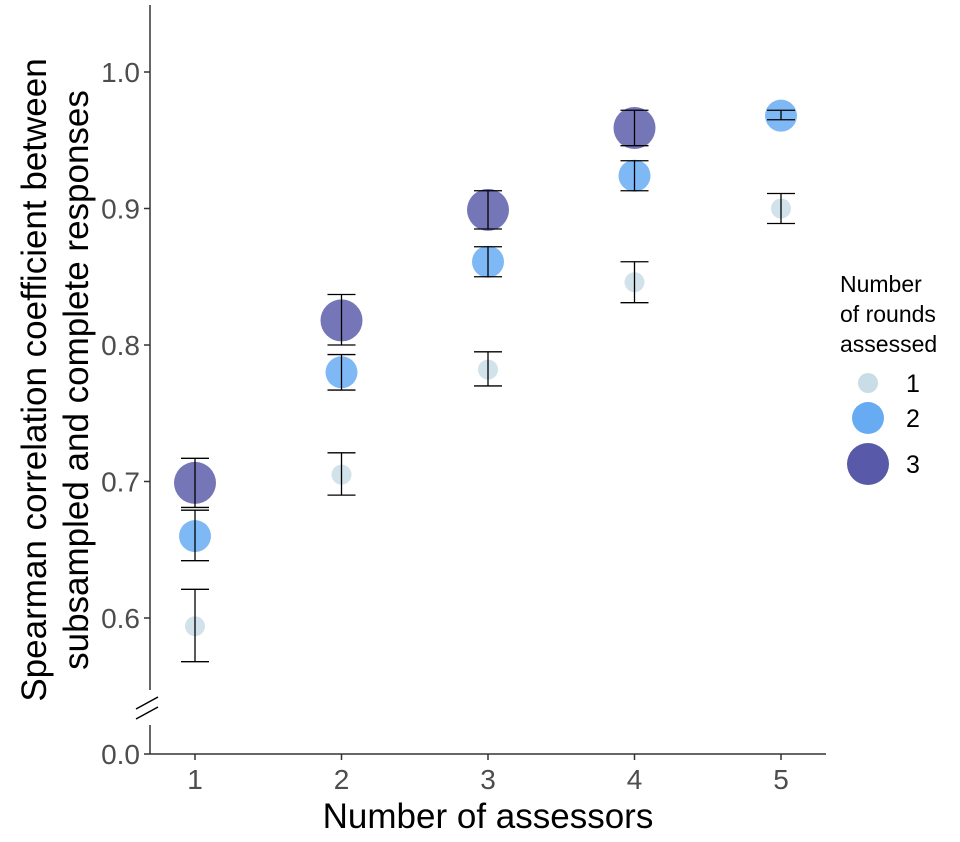  What do you see at coordinates (120, 345) in the screenshot?
I see `y-tick-label: 0.8` at bounding box center [120, 345].